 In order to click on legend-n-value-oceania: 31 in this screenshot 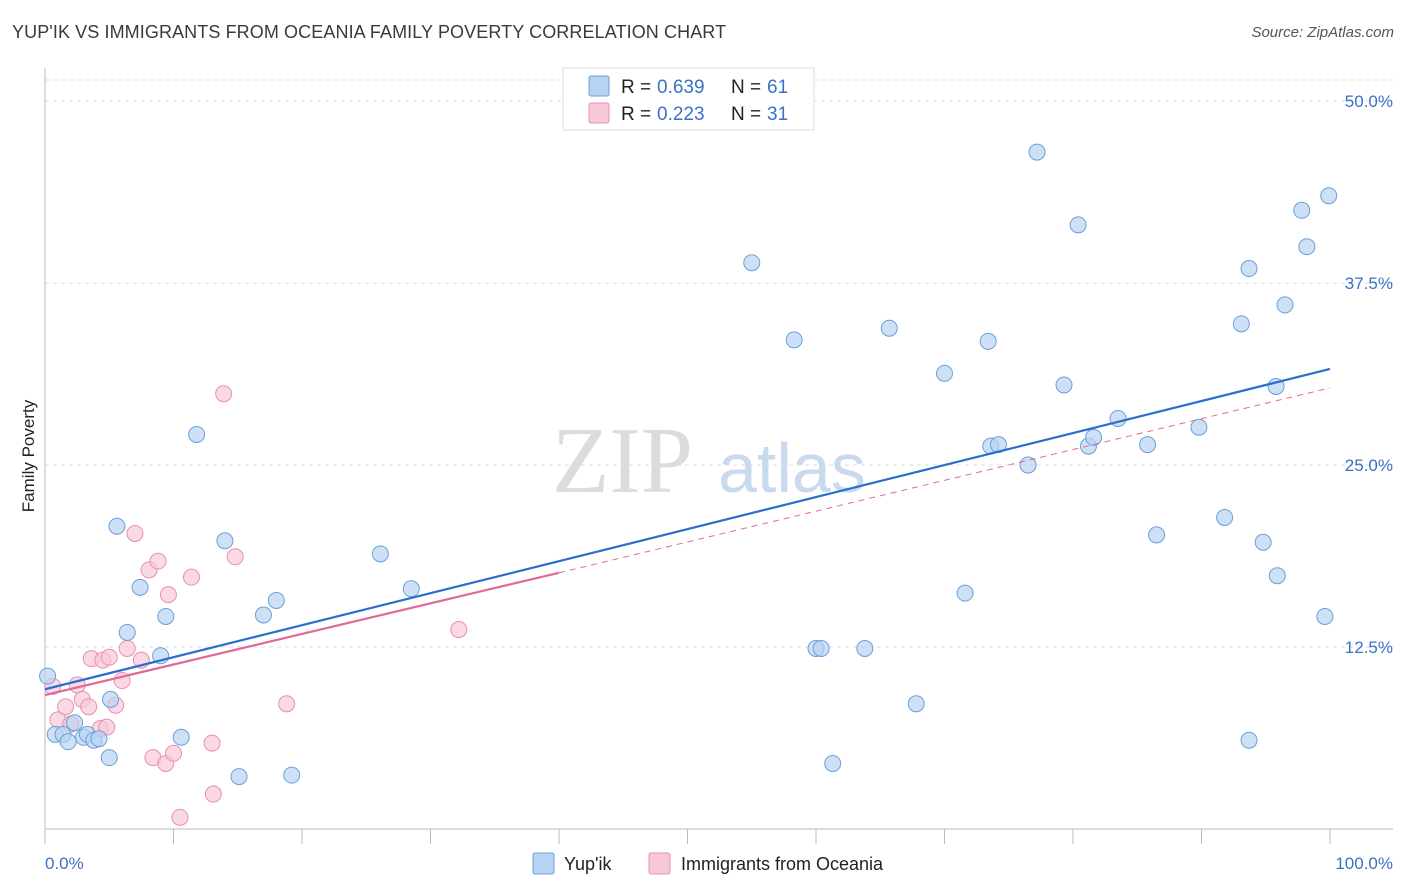, I will do `click(777, 114)`.